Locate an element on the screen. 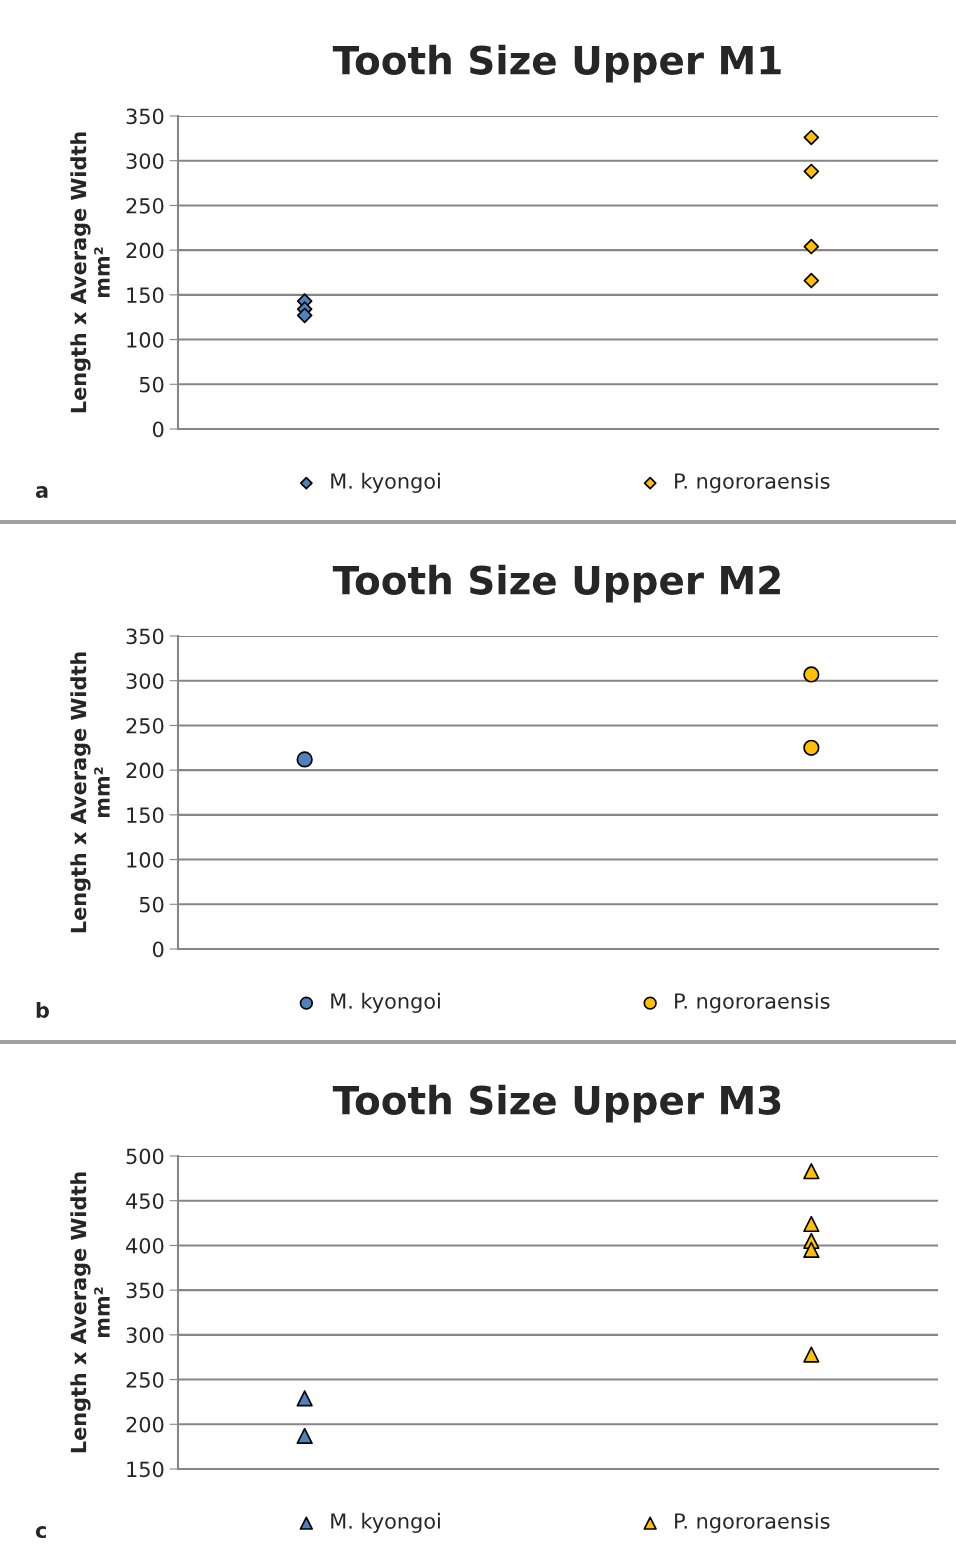 The width and height of the screenshot is (956, 1558). text: b is located at coordinates (42, 1010).